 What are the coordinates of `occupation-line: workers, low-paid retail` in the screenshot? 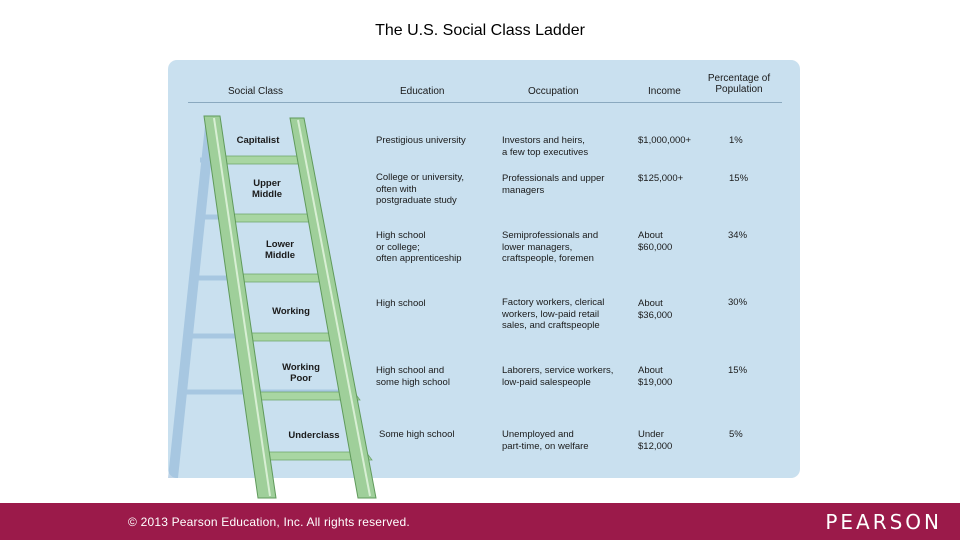 It's located at (551, 314).